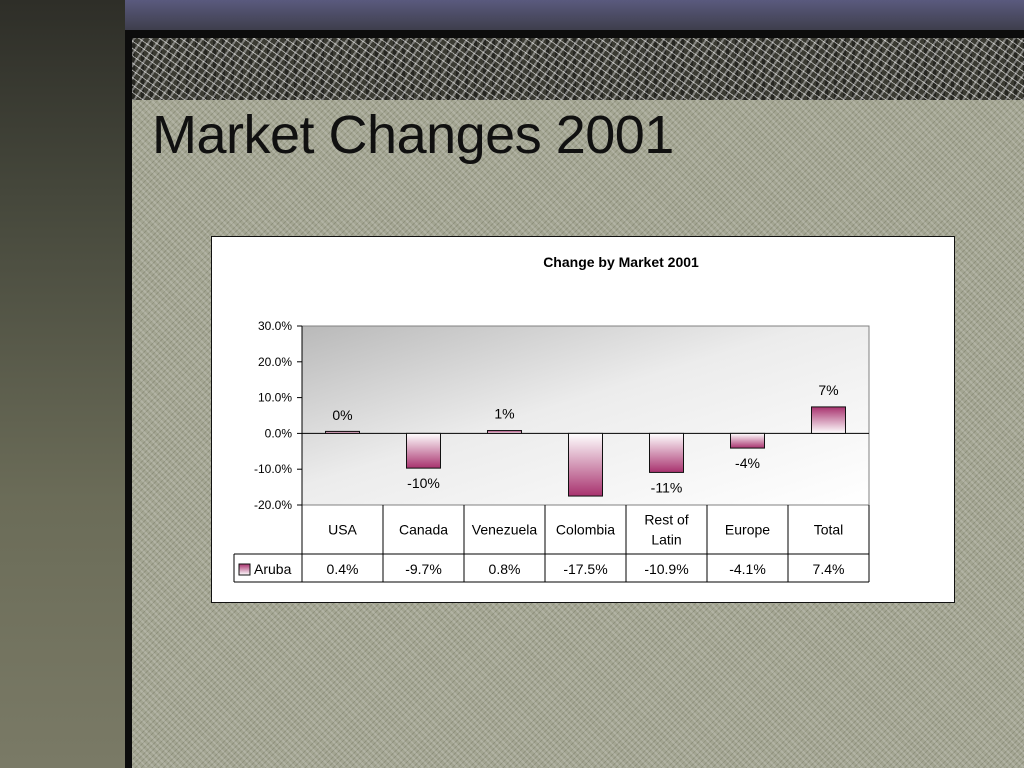 The width and height of the screenshot is (1024, 768). What do you see at coordinates (747, 463) in the screenshot?
I see `data-label: -4%` at bounding box center [747, 463].